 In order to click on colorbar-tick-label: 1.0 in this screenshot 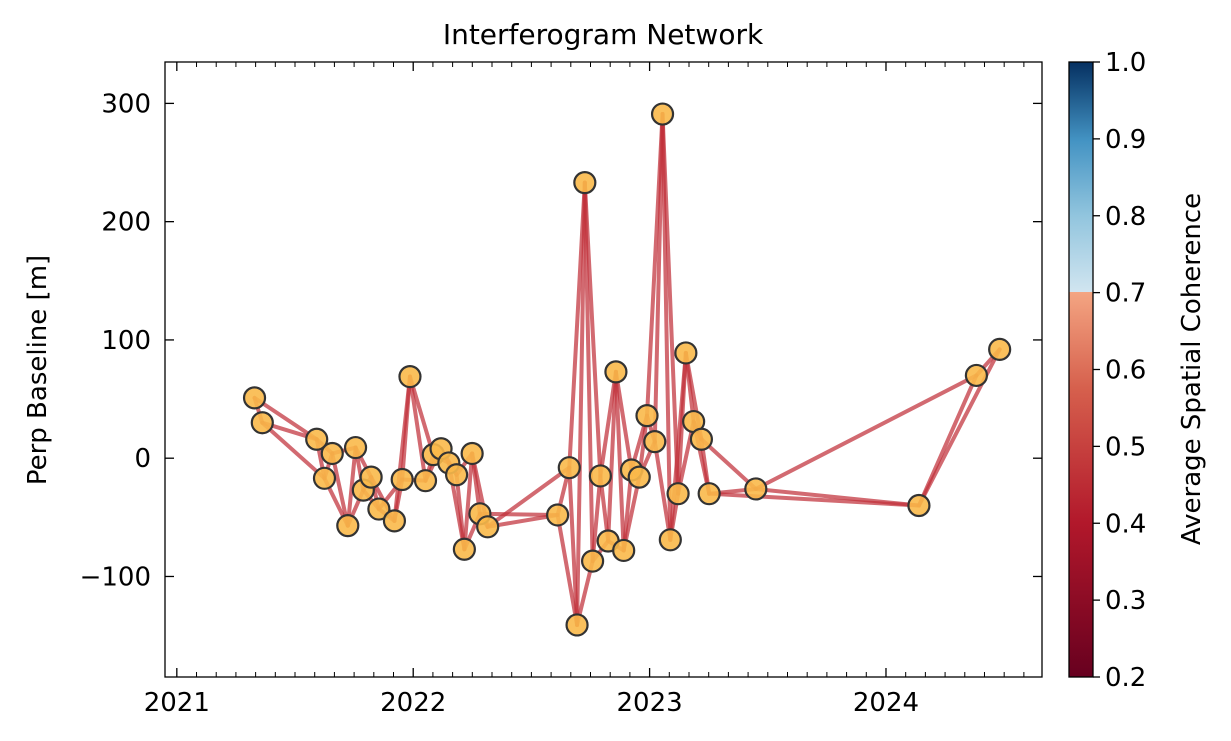, I will do `click(1125, 63)`.